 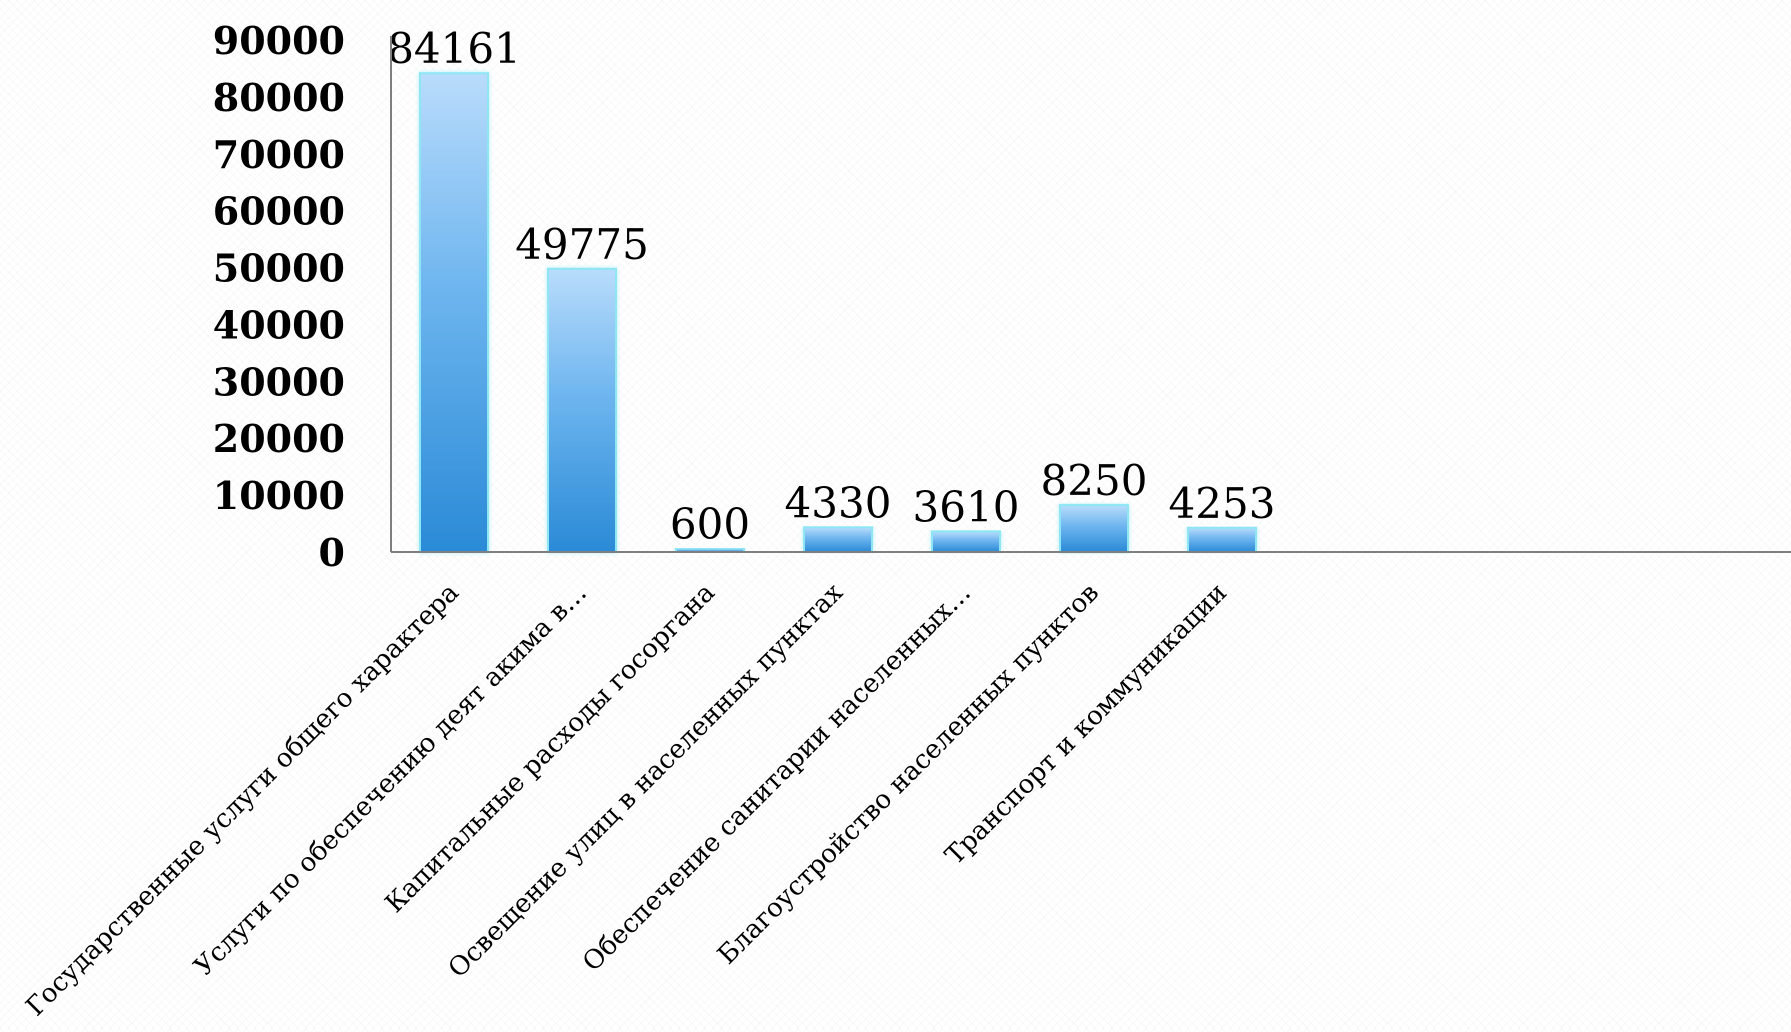 I want to click on data-label: 4330, so click(x=838, y=502).